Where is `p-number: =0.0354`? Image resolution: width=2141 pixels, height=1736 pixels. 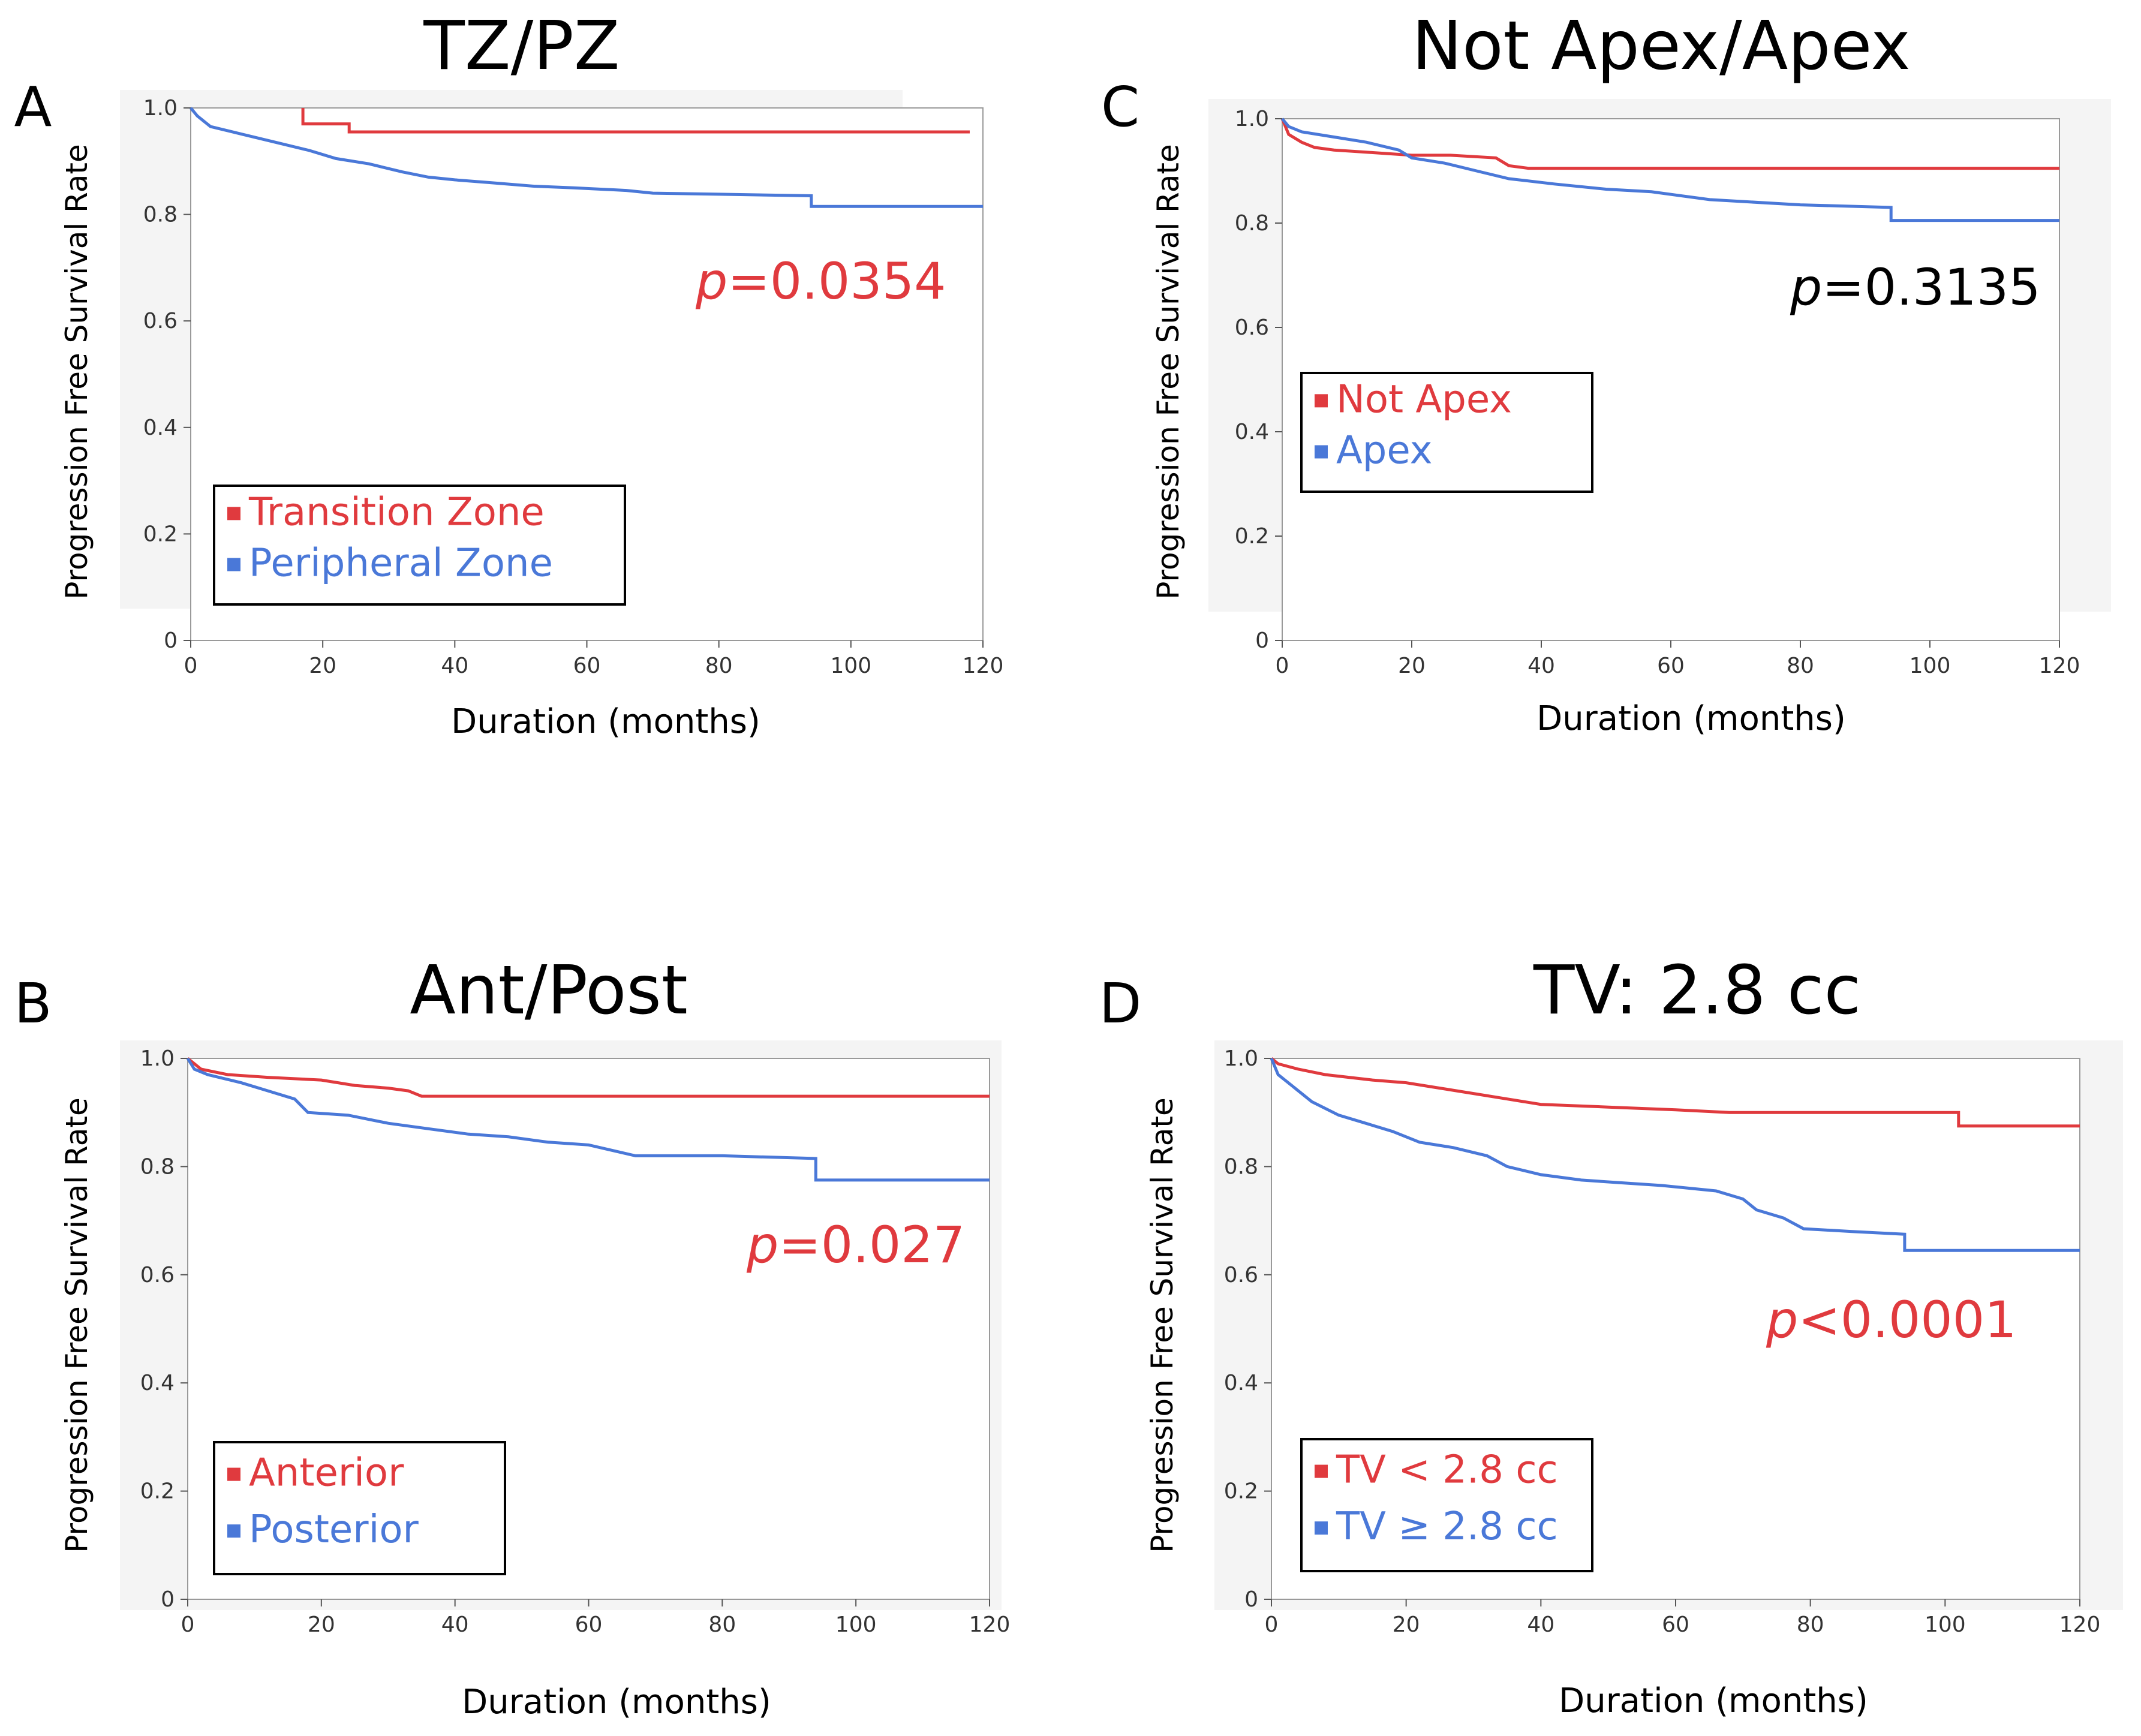
p-number: =0.0354 is located at coordinates (836, 281).